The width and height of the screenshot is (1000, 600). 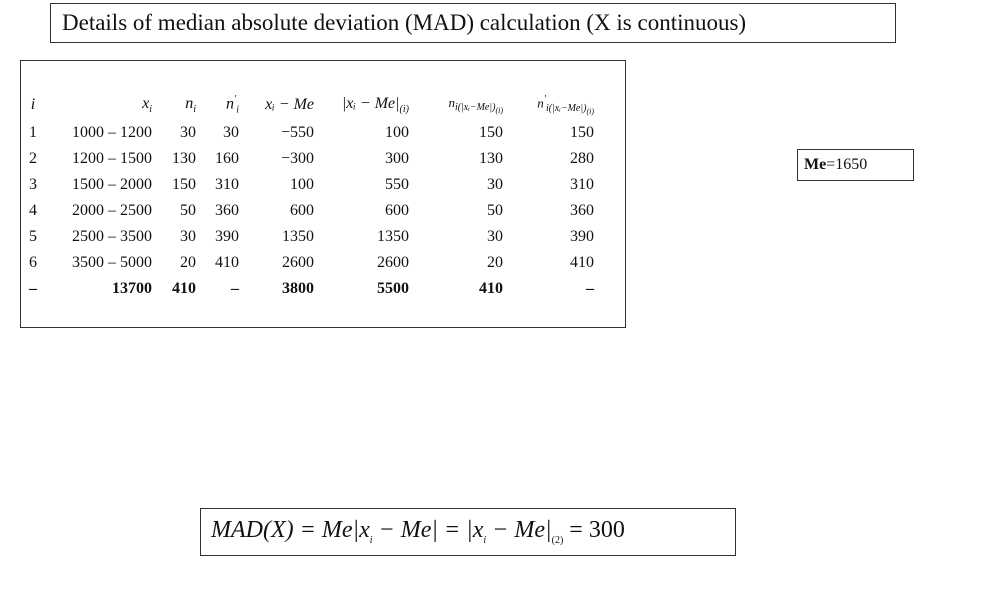 I want to click on table-row: 5 2500 – 3500 30 390 1350 1350 30 390, so click(x=309, y=237).